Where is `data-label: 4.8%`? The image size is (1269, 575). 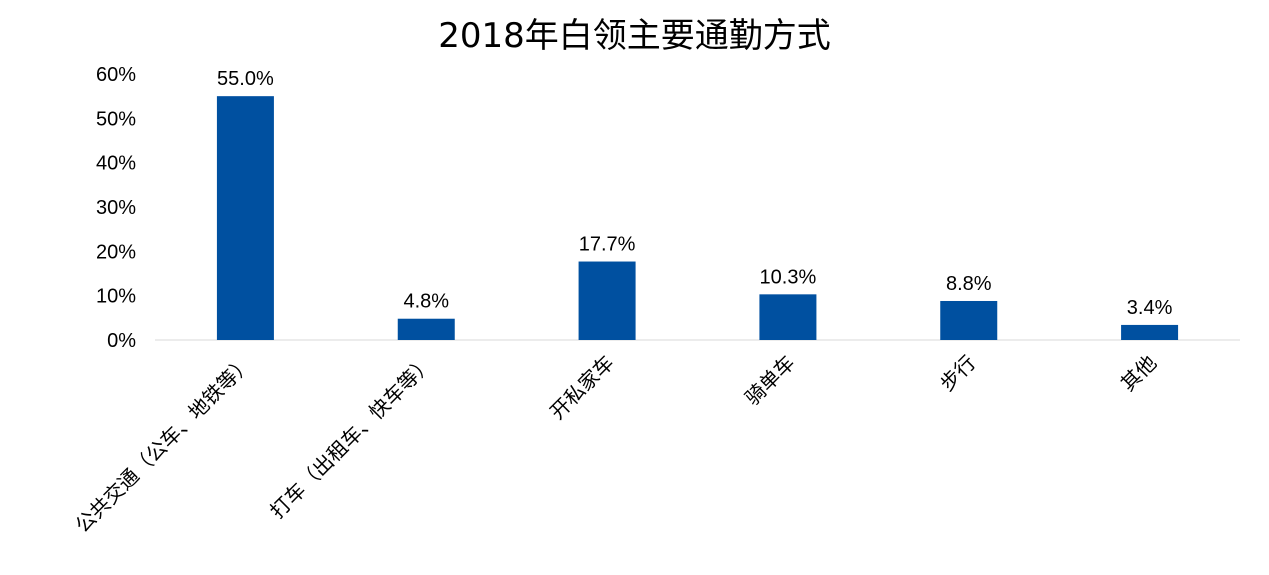 data-label: 4.8% is located at coordinates (426, 302).